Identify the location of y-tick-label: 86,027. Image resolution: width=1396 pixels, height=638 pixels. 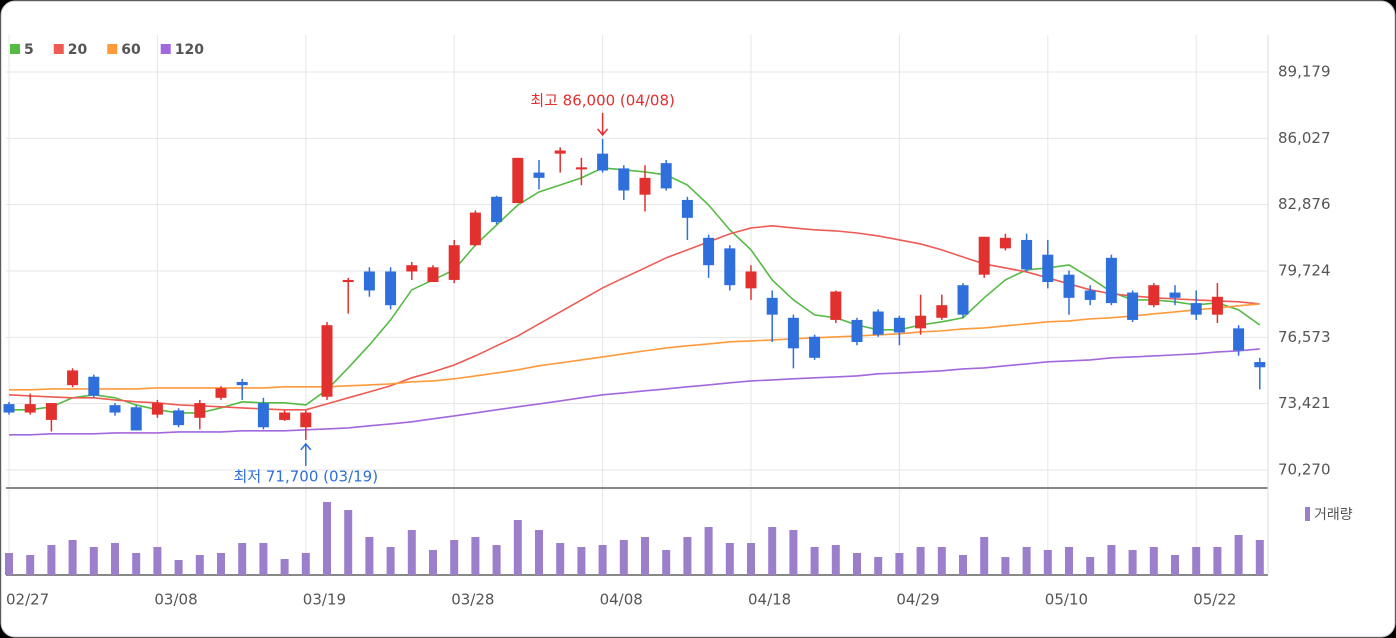
(1304, 138).